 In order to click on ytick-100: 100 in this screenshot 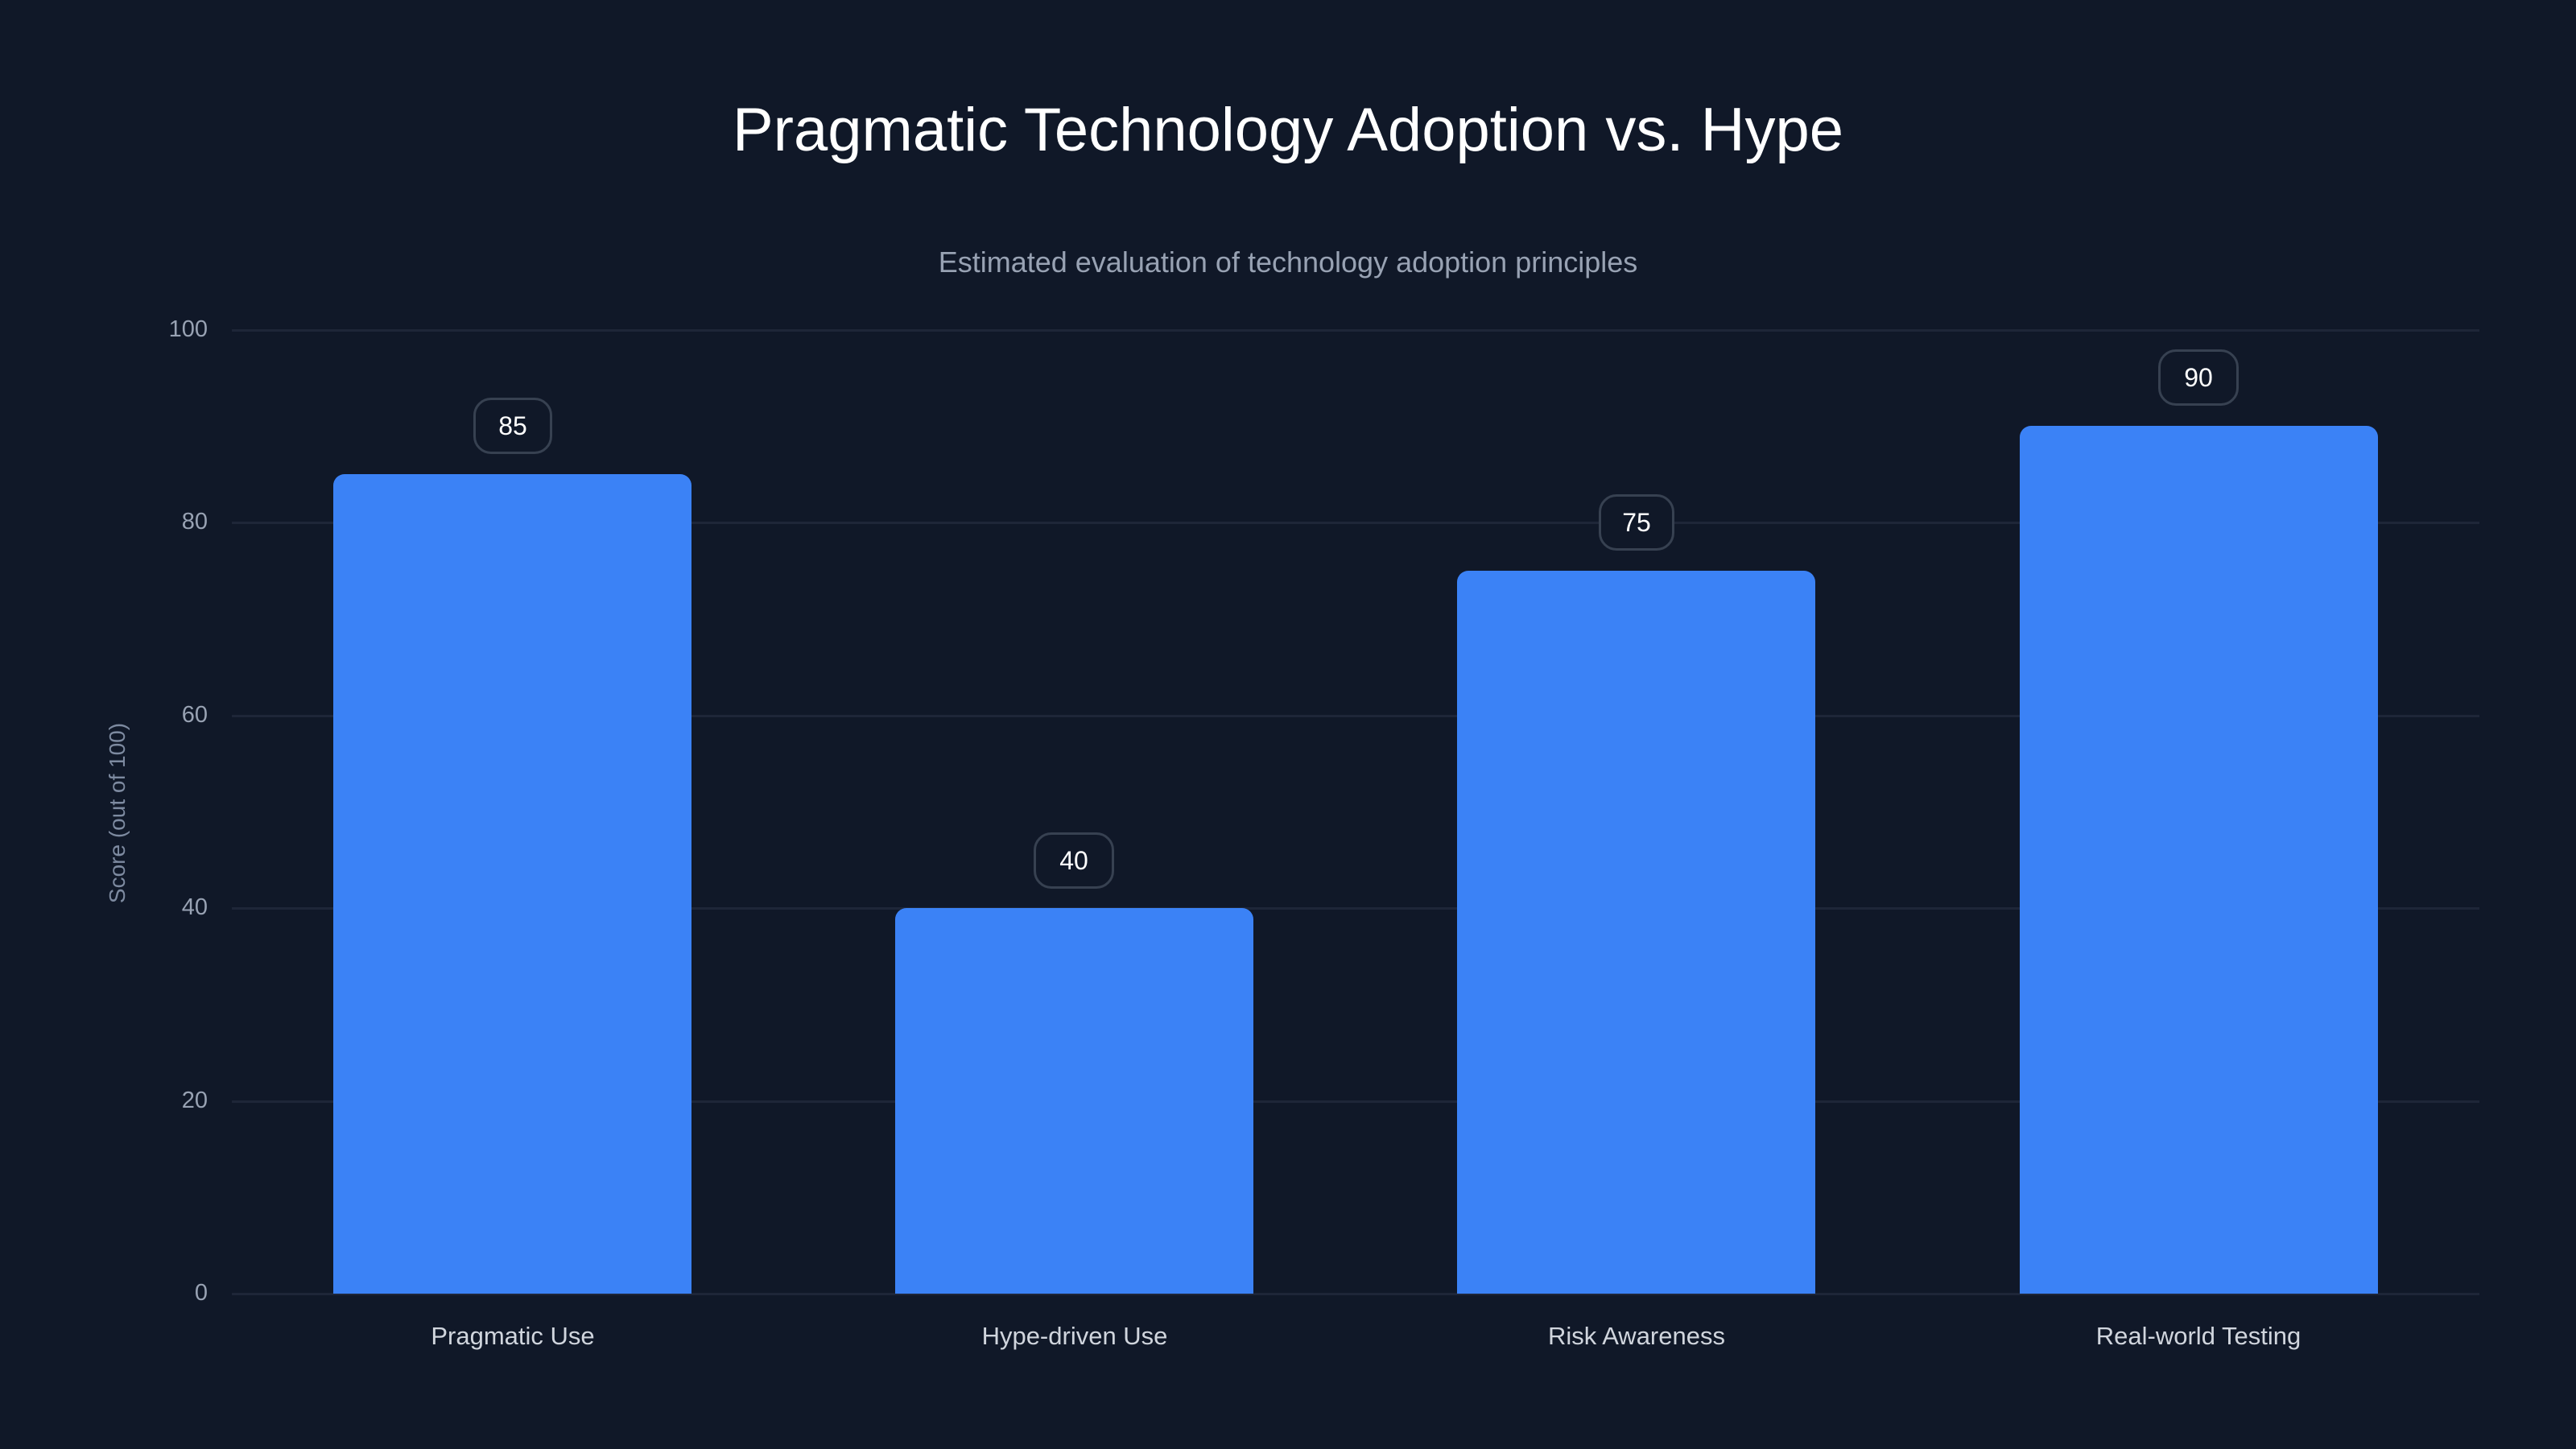, I will do `click(188, 329)`.